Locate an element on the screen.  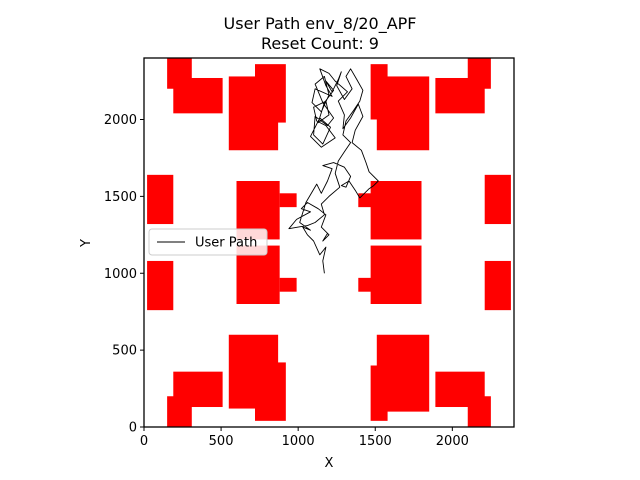
y-tick-label: 1500 is located at coordinates (120, 197).